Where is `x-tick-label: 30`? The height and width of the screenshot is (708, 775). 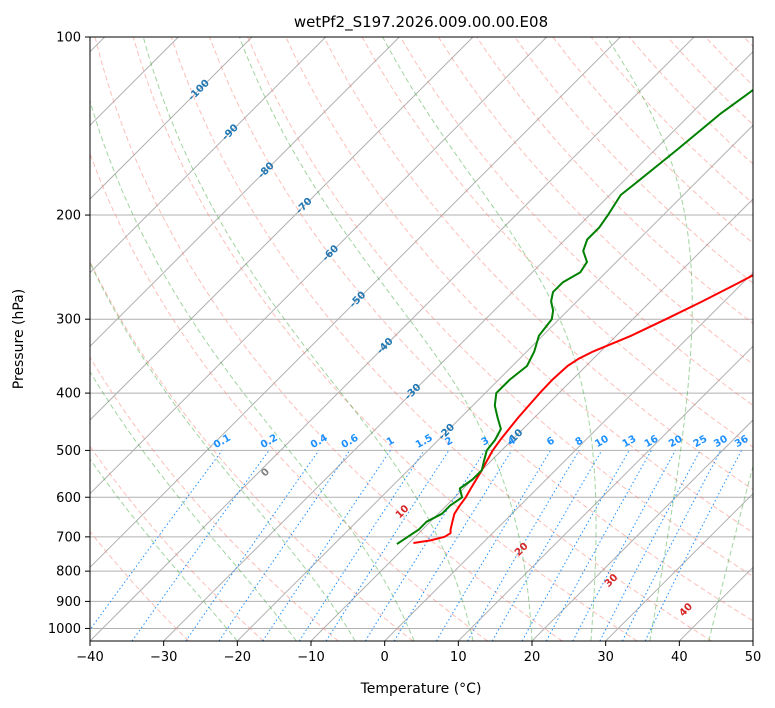
x-tick-label: 30 is located at coordinates (605, 657).